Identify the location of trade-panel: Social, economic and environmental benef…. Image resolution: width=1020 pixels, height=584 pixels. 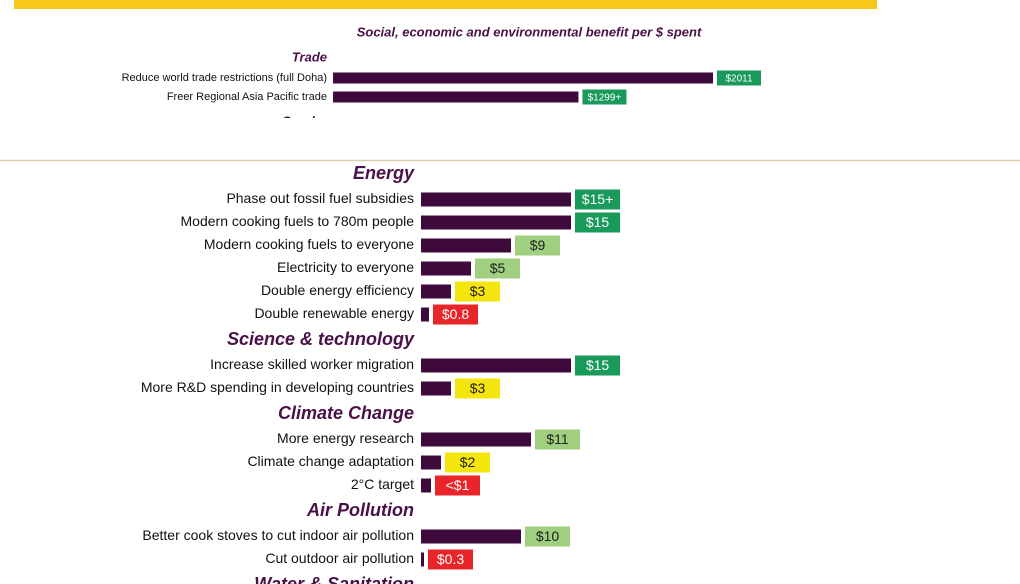
(441, 76).